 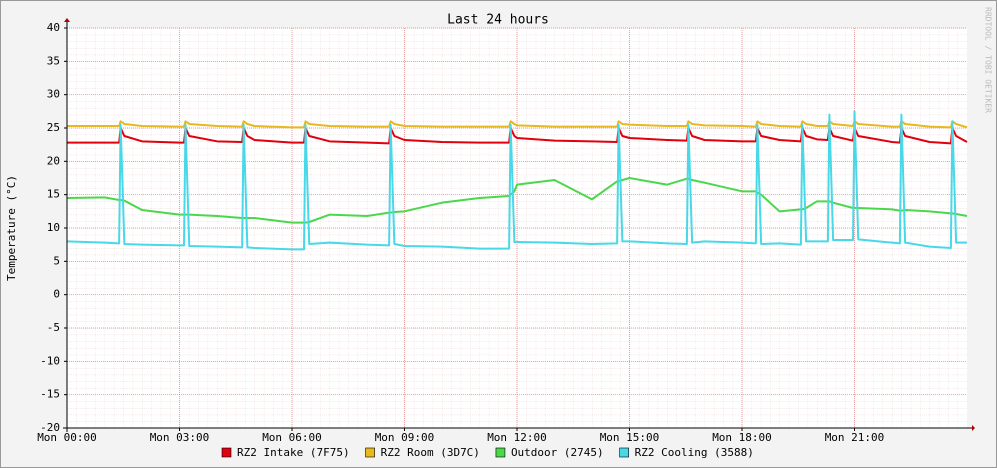 I want to click on legend-label: RZ2 Room (3D7C), so click(x=430, y=452).